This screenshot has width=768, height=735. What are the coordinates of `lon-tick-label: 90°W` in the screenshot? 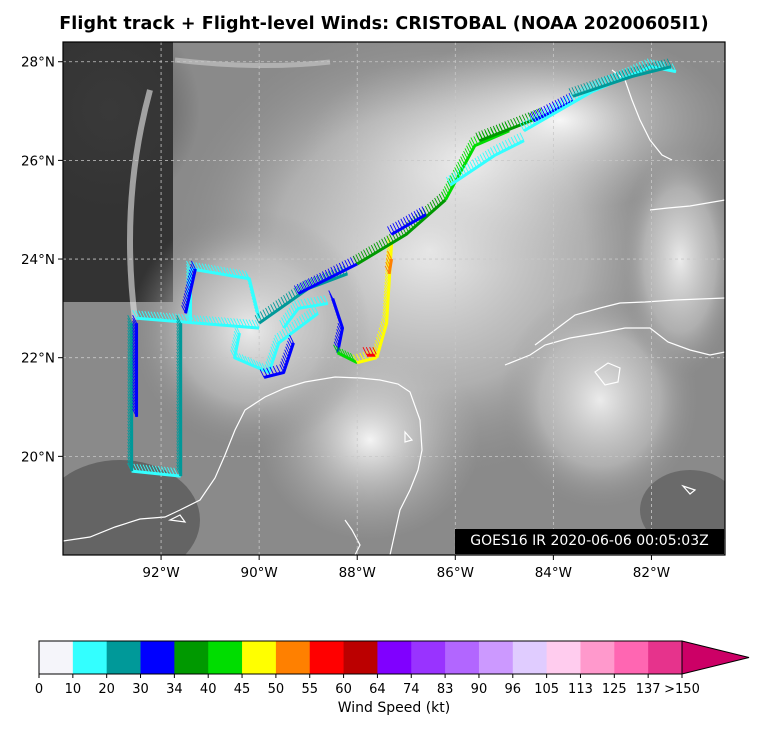 It's located at (259, 573).